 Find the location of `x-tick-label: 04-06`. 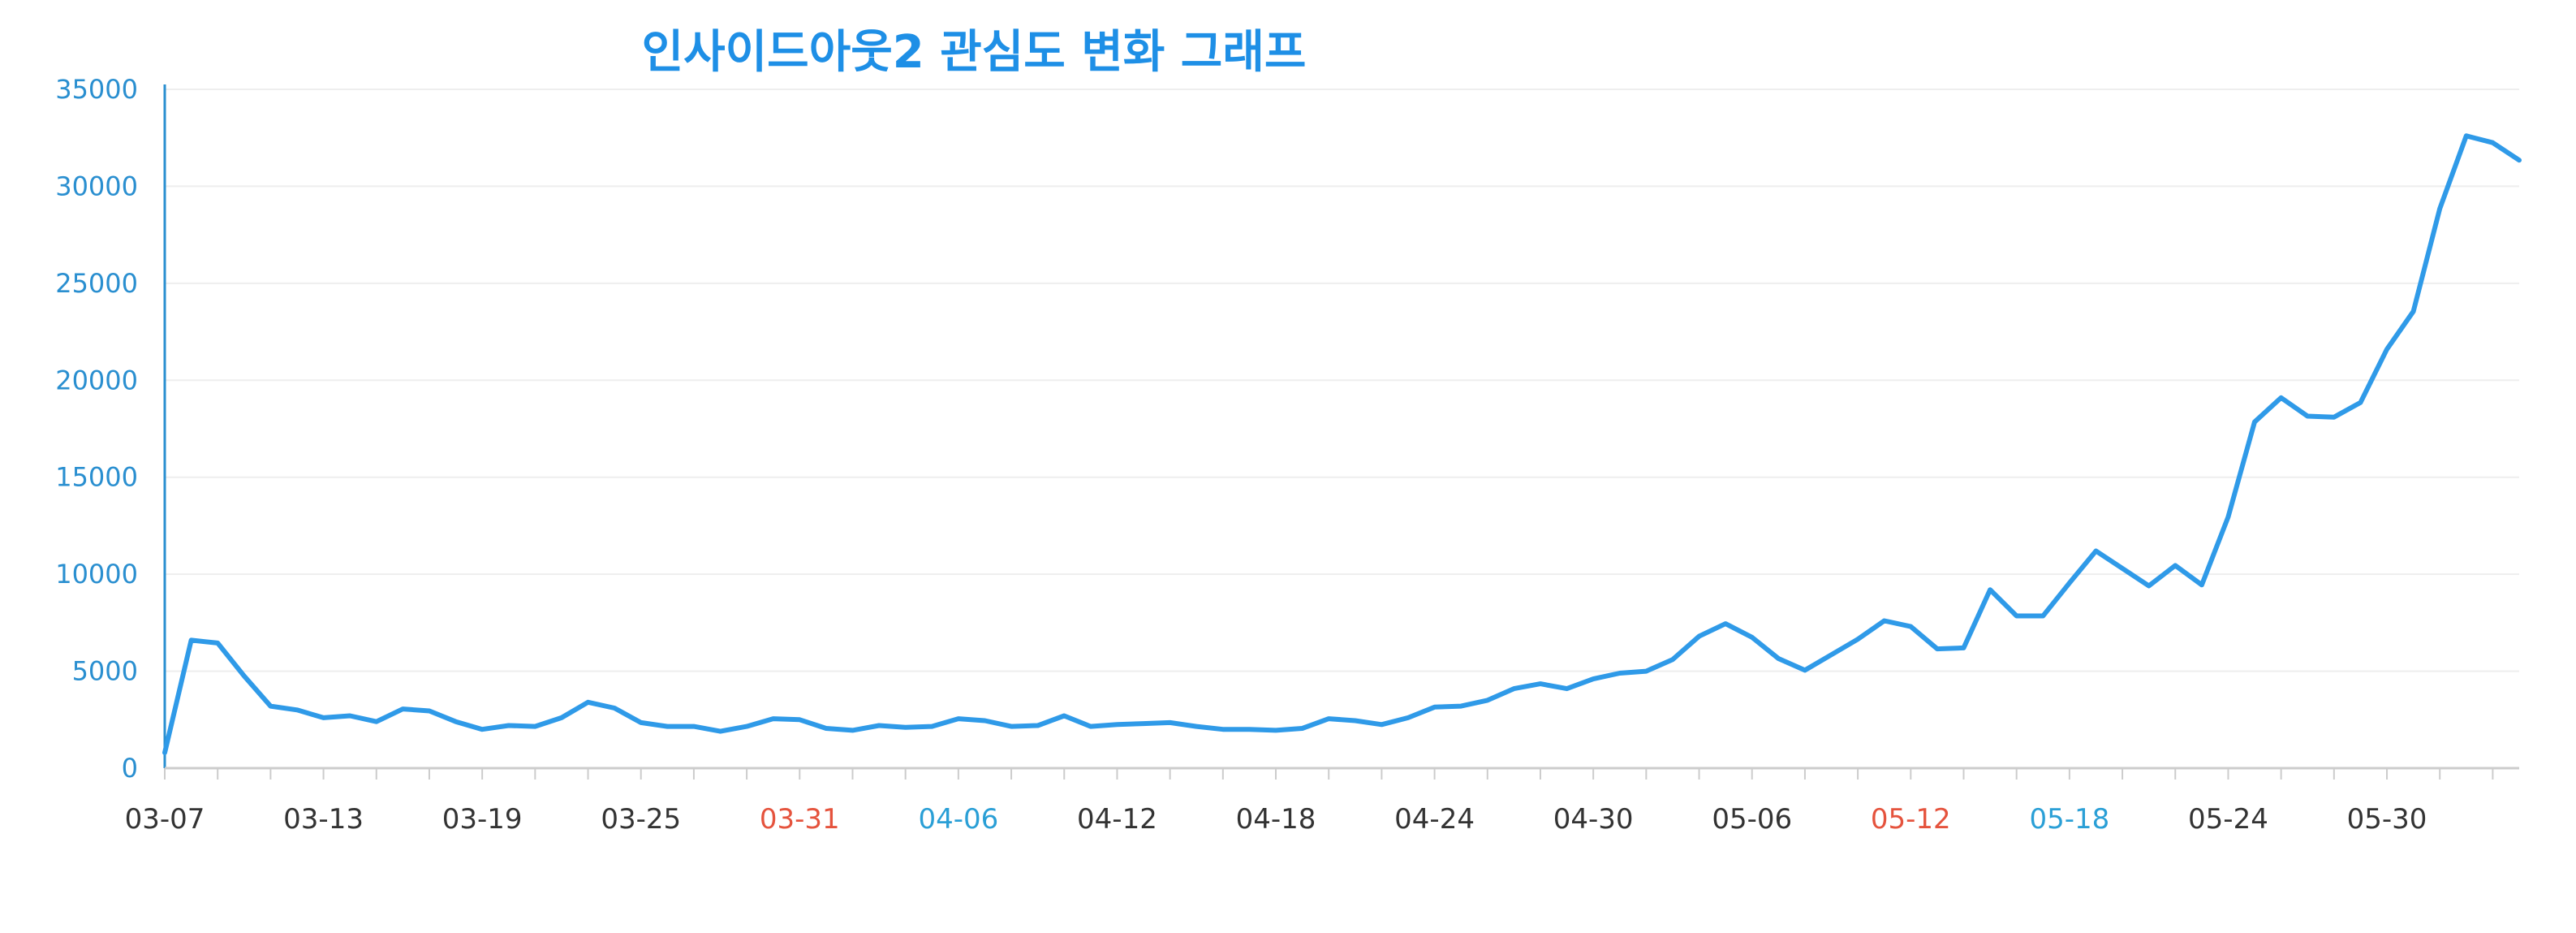

x-tick-label: 04-06 is located at coordinates (958, 819).